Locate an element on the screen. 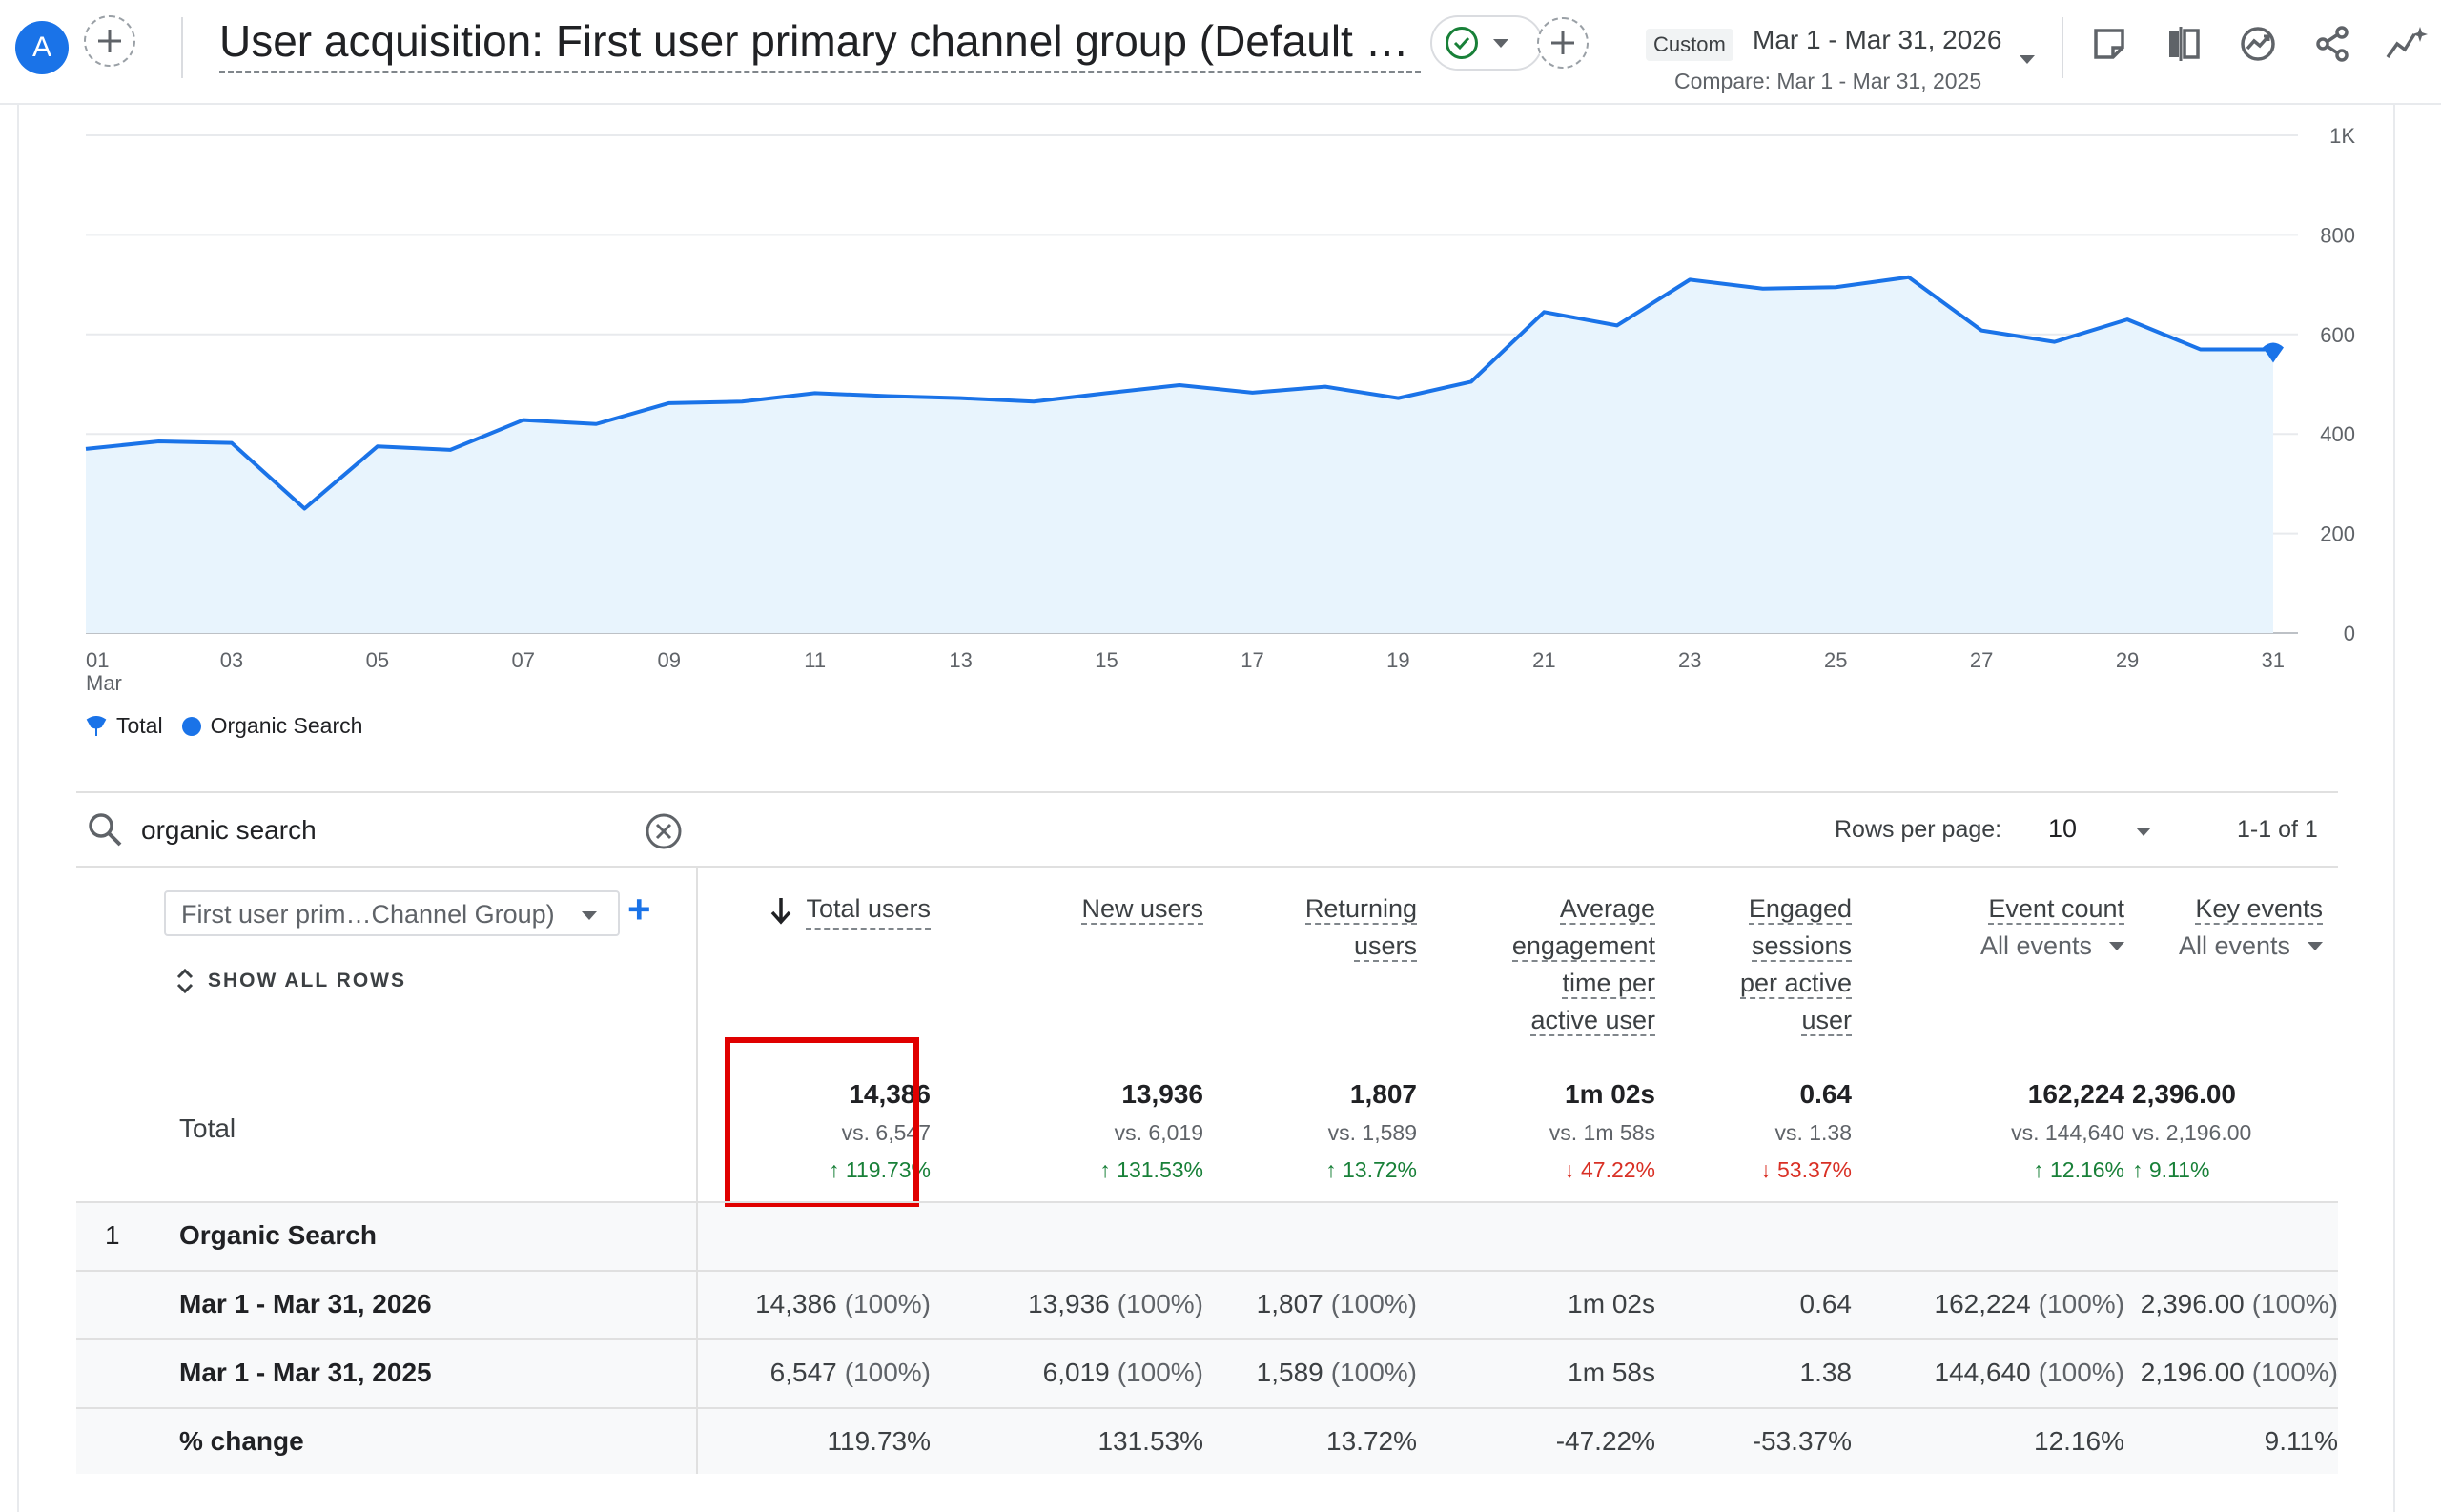 The width and height of the screenshot is (2441, 1512). cell-value: 14,386 is located at coordinates (796, 1303).